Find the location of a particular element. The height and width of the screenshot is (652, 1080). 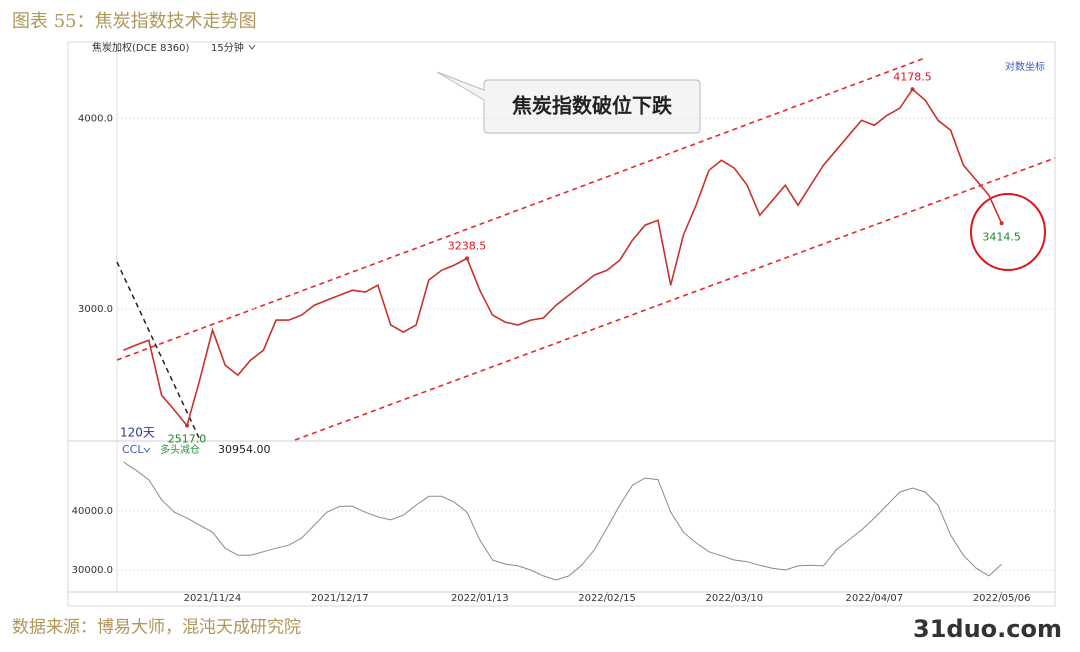

y-tick-label: 3000.0 is located at coordinates (95, 309).